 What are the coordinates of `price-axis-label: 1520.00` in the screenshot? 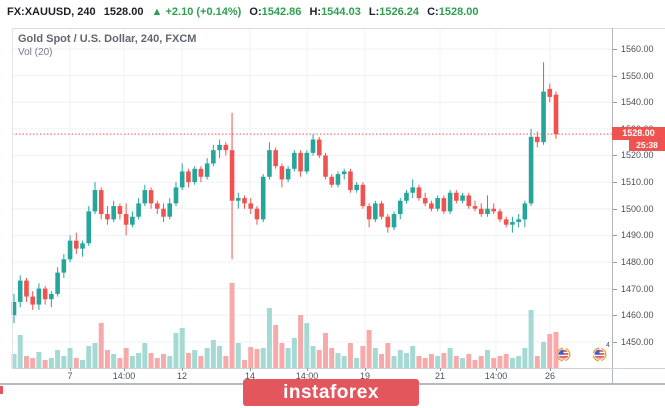 It's located at (637, 155).